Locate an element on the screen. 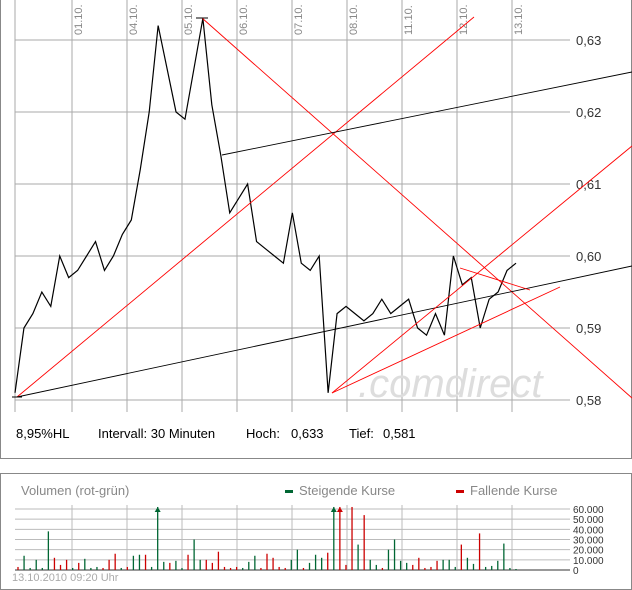 The image size is (632, 590). legend-rising: Steigende Kurse is located at coordinates (347, 490).